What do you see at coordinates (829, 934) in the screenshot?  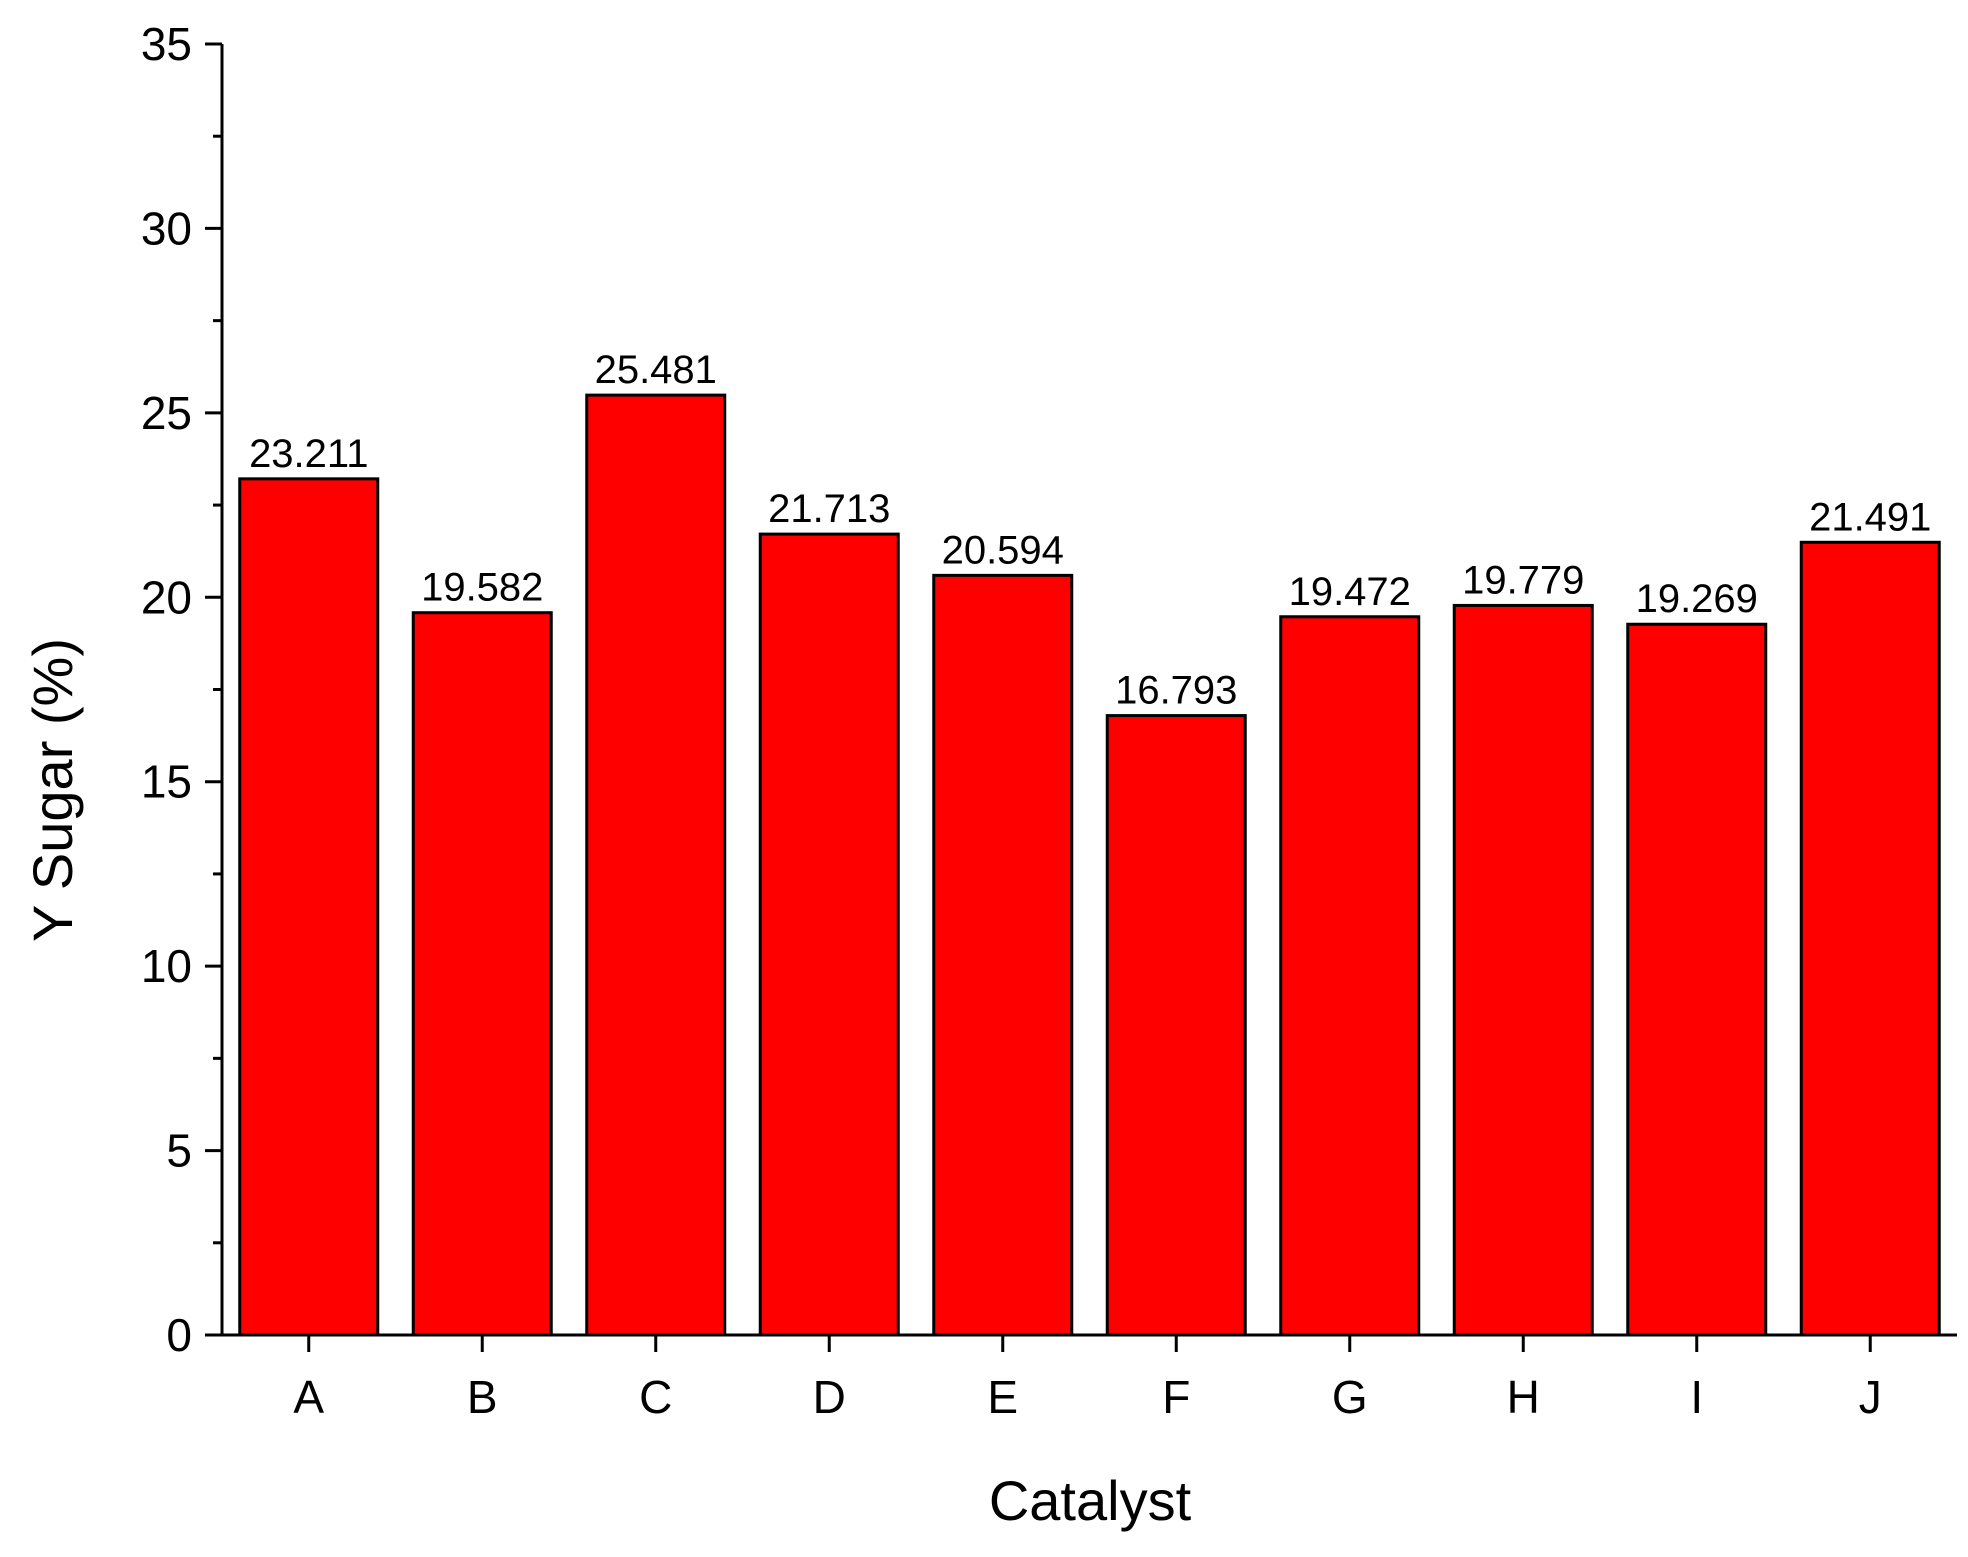 I see `bar-d` at bounding box center [829, 934].